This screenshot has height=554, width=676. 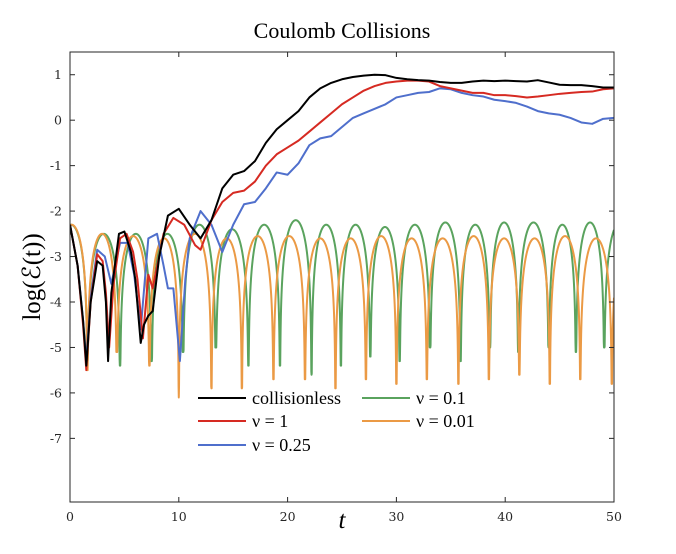 I want to click on x-tick-label: 20, so click(x=288, y=516).